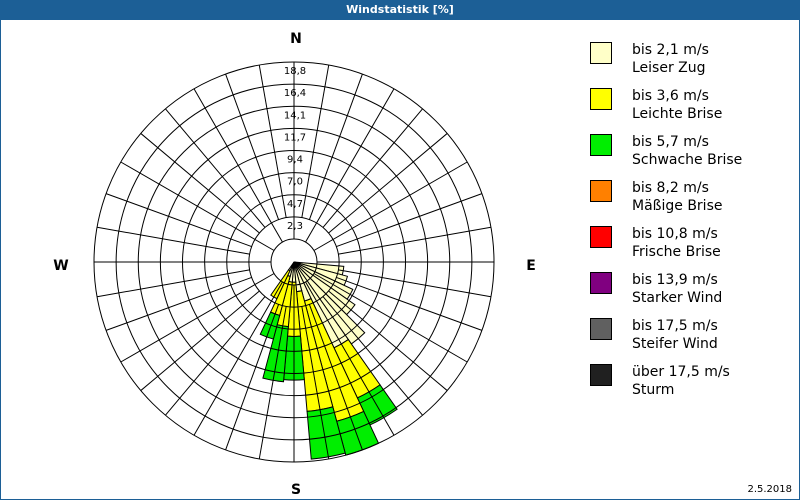  Describe the element at coordinates (675, 326) in the screenshot. I see `legend-speed: bis 17,5 m/s` at that location.